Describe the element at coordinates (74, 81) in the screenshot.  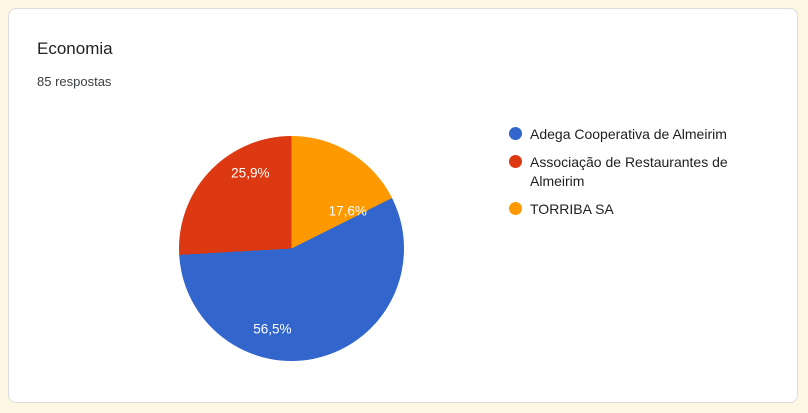
I see `response-count: 85 respostas` at that location.